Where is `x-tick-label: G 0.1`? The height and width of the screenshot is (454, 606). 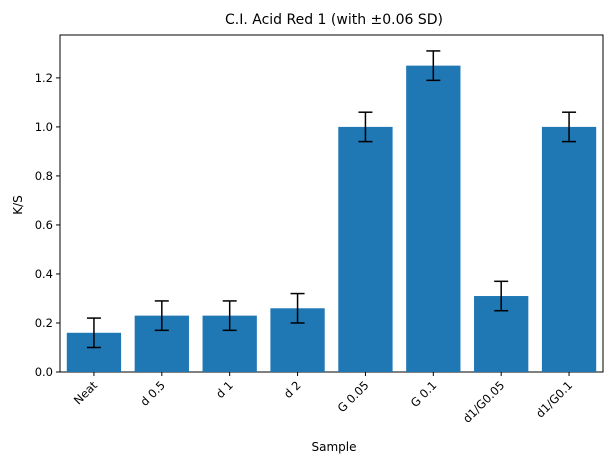
x-tick-label: G 0.1 is located at coordinates (424, 394).